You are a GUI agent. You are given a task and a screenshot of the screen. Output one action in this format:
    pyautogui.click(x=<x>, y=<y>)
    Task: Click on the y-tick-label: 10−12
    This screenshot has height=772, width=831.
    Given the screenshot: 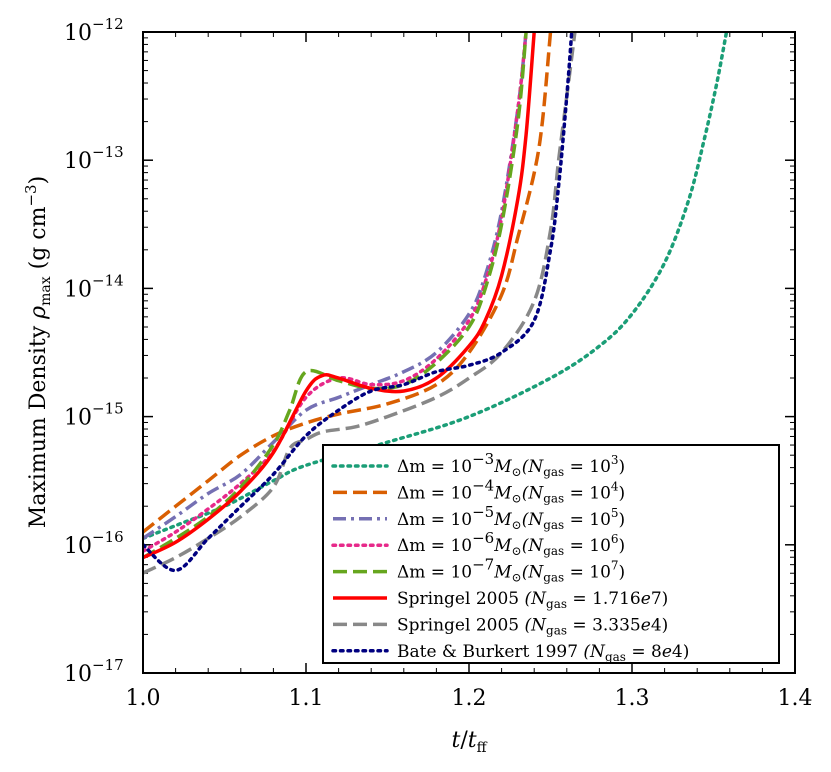 What is the action you would take?
    pyautogui.click(x=94, y=30)
    